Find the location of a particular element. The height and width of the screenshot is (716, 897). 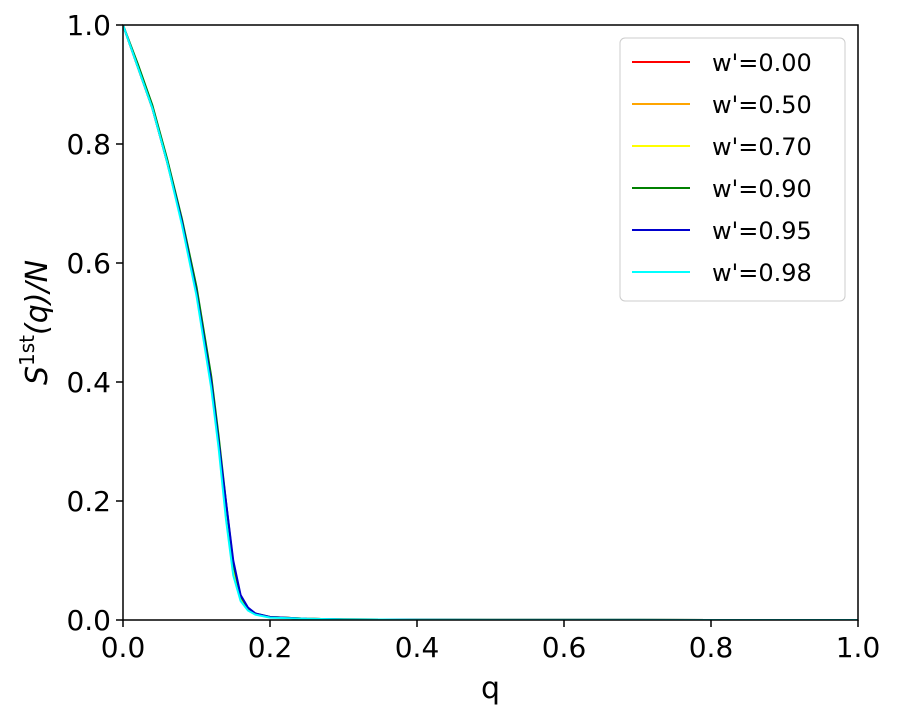

x-tick-label: 1.0 is located at coordinates (858, 647).